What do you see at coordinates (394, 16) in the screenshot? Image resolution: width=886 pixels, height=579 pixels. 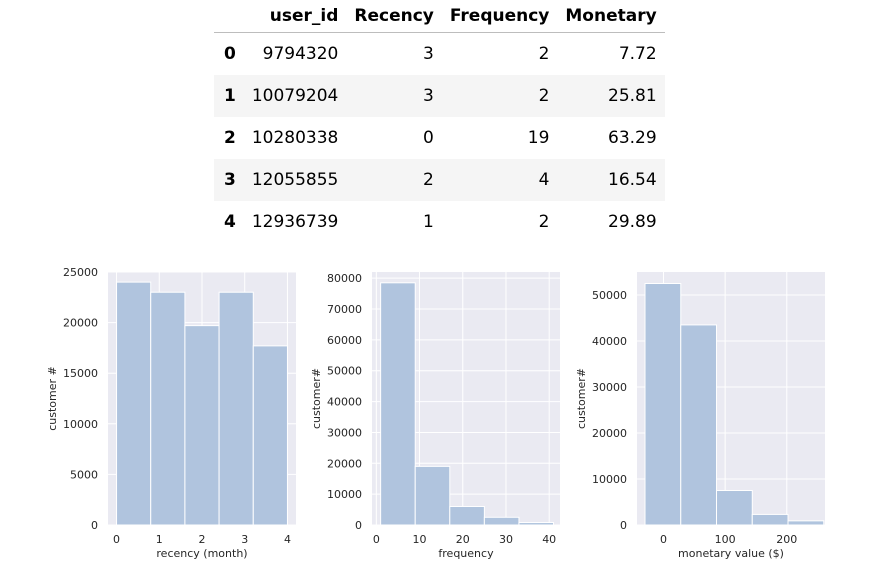 I see `column-header-recency: Recency` at bounding box center [394, 16].